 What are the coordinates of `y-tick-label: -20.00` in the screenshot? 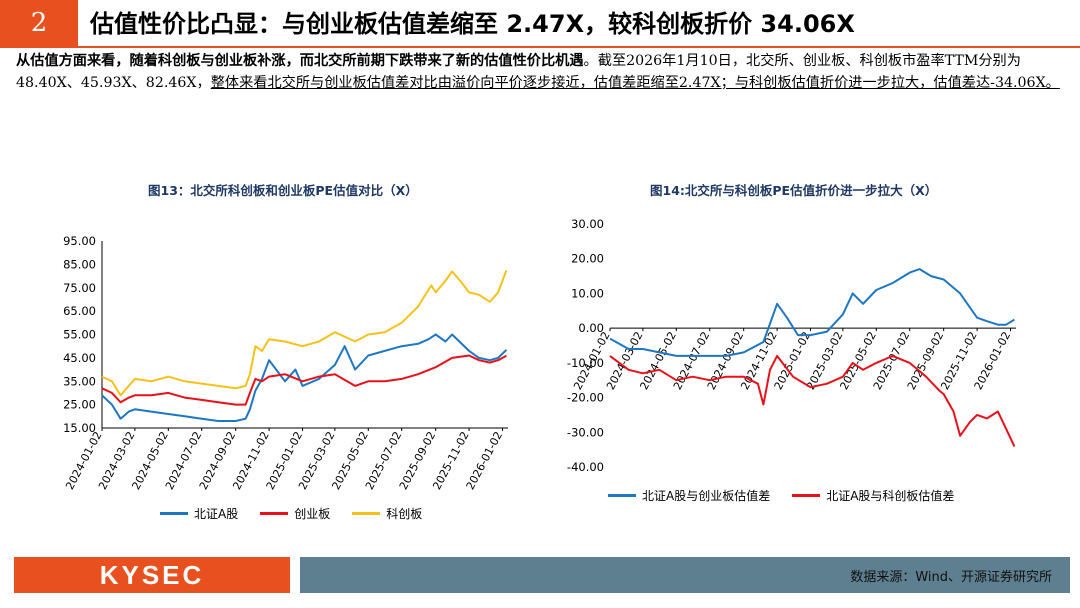 It's located at (585, 398).